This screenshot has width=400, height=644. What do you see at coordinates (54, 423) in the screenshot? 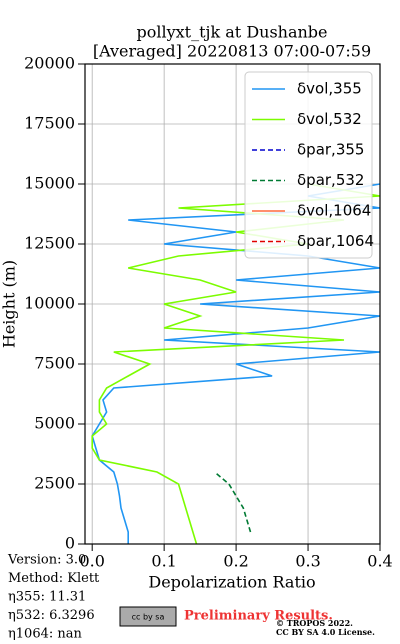
I see `y-tick-label: 5000` at bounding box center [54, 423].